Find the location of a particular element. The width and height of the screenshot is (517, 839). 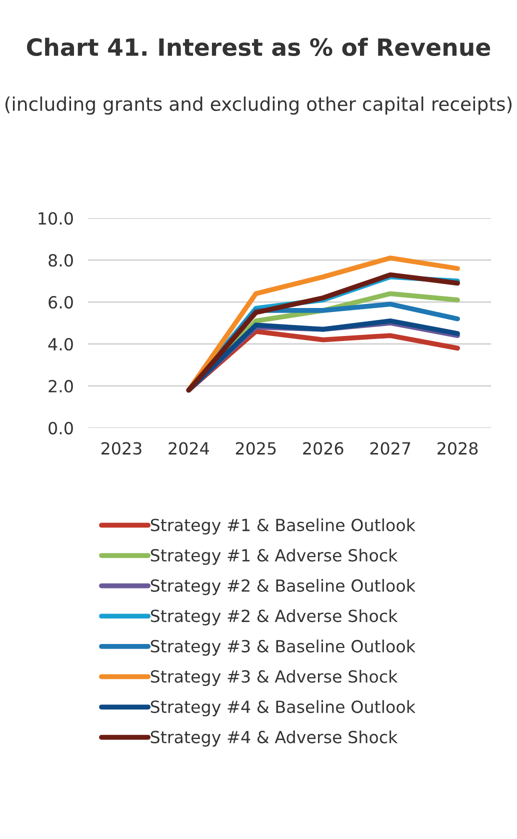

y-tick-label: 6.0 is located at coordinates (60, 302).